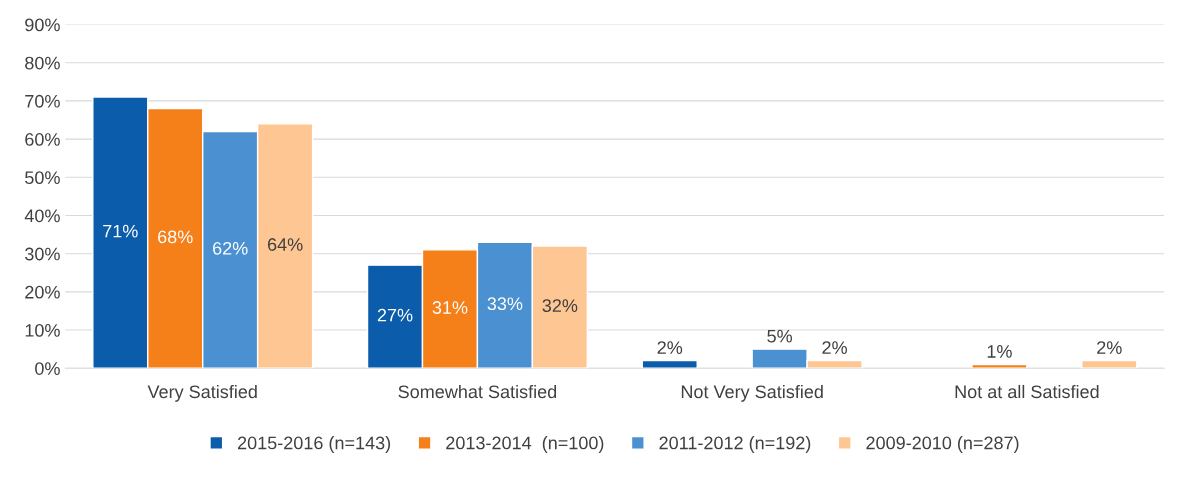  What do you see at coordinates (42, 292) in the screenshot?
I see `y-tick-label: 20%` at bounding box center [42, 292].